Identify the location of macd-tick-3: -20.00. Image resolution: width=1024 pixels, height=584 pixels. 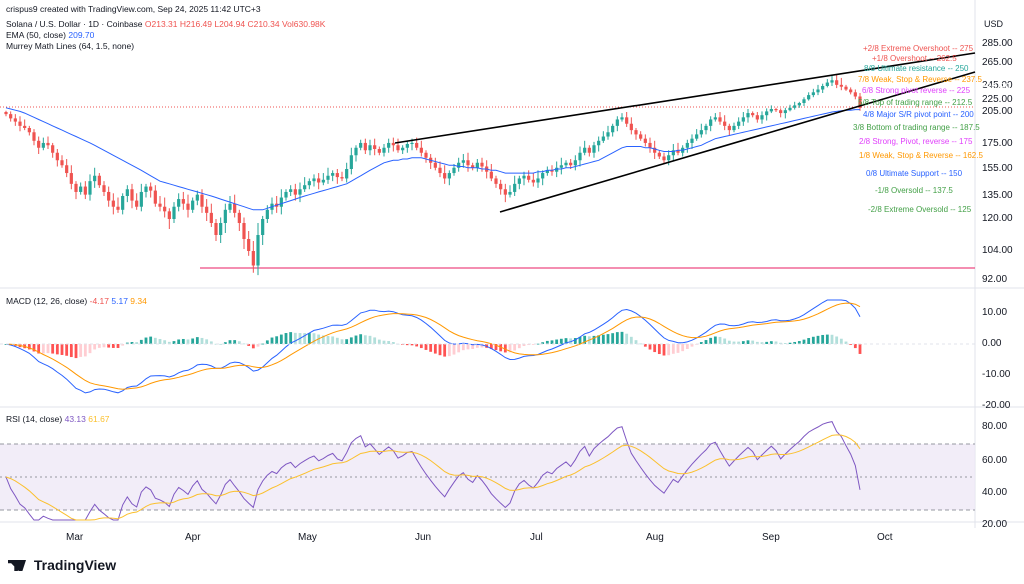
(996, 405).